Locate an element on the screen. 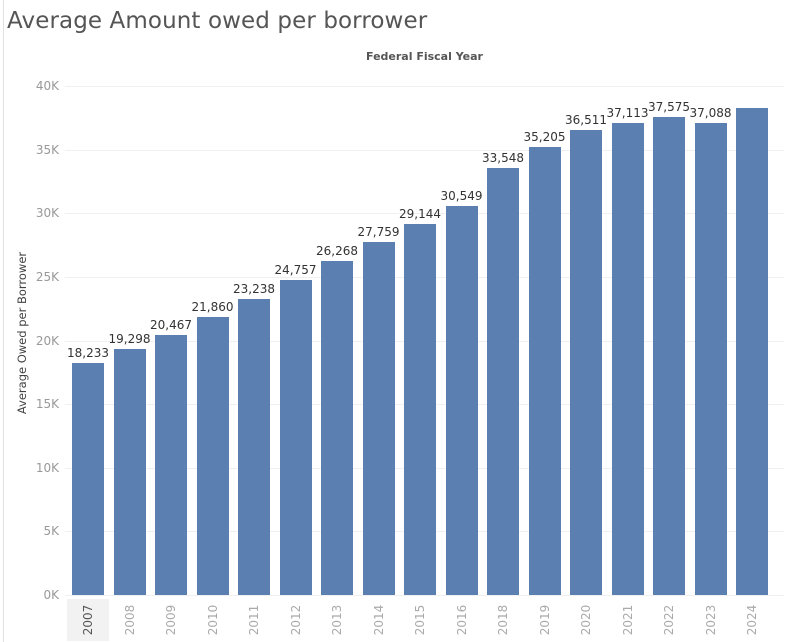 This screenshot has height=642, width=789. x-tick-label: 2024 is located at coordinates (752, 620).